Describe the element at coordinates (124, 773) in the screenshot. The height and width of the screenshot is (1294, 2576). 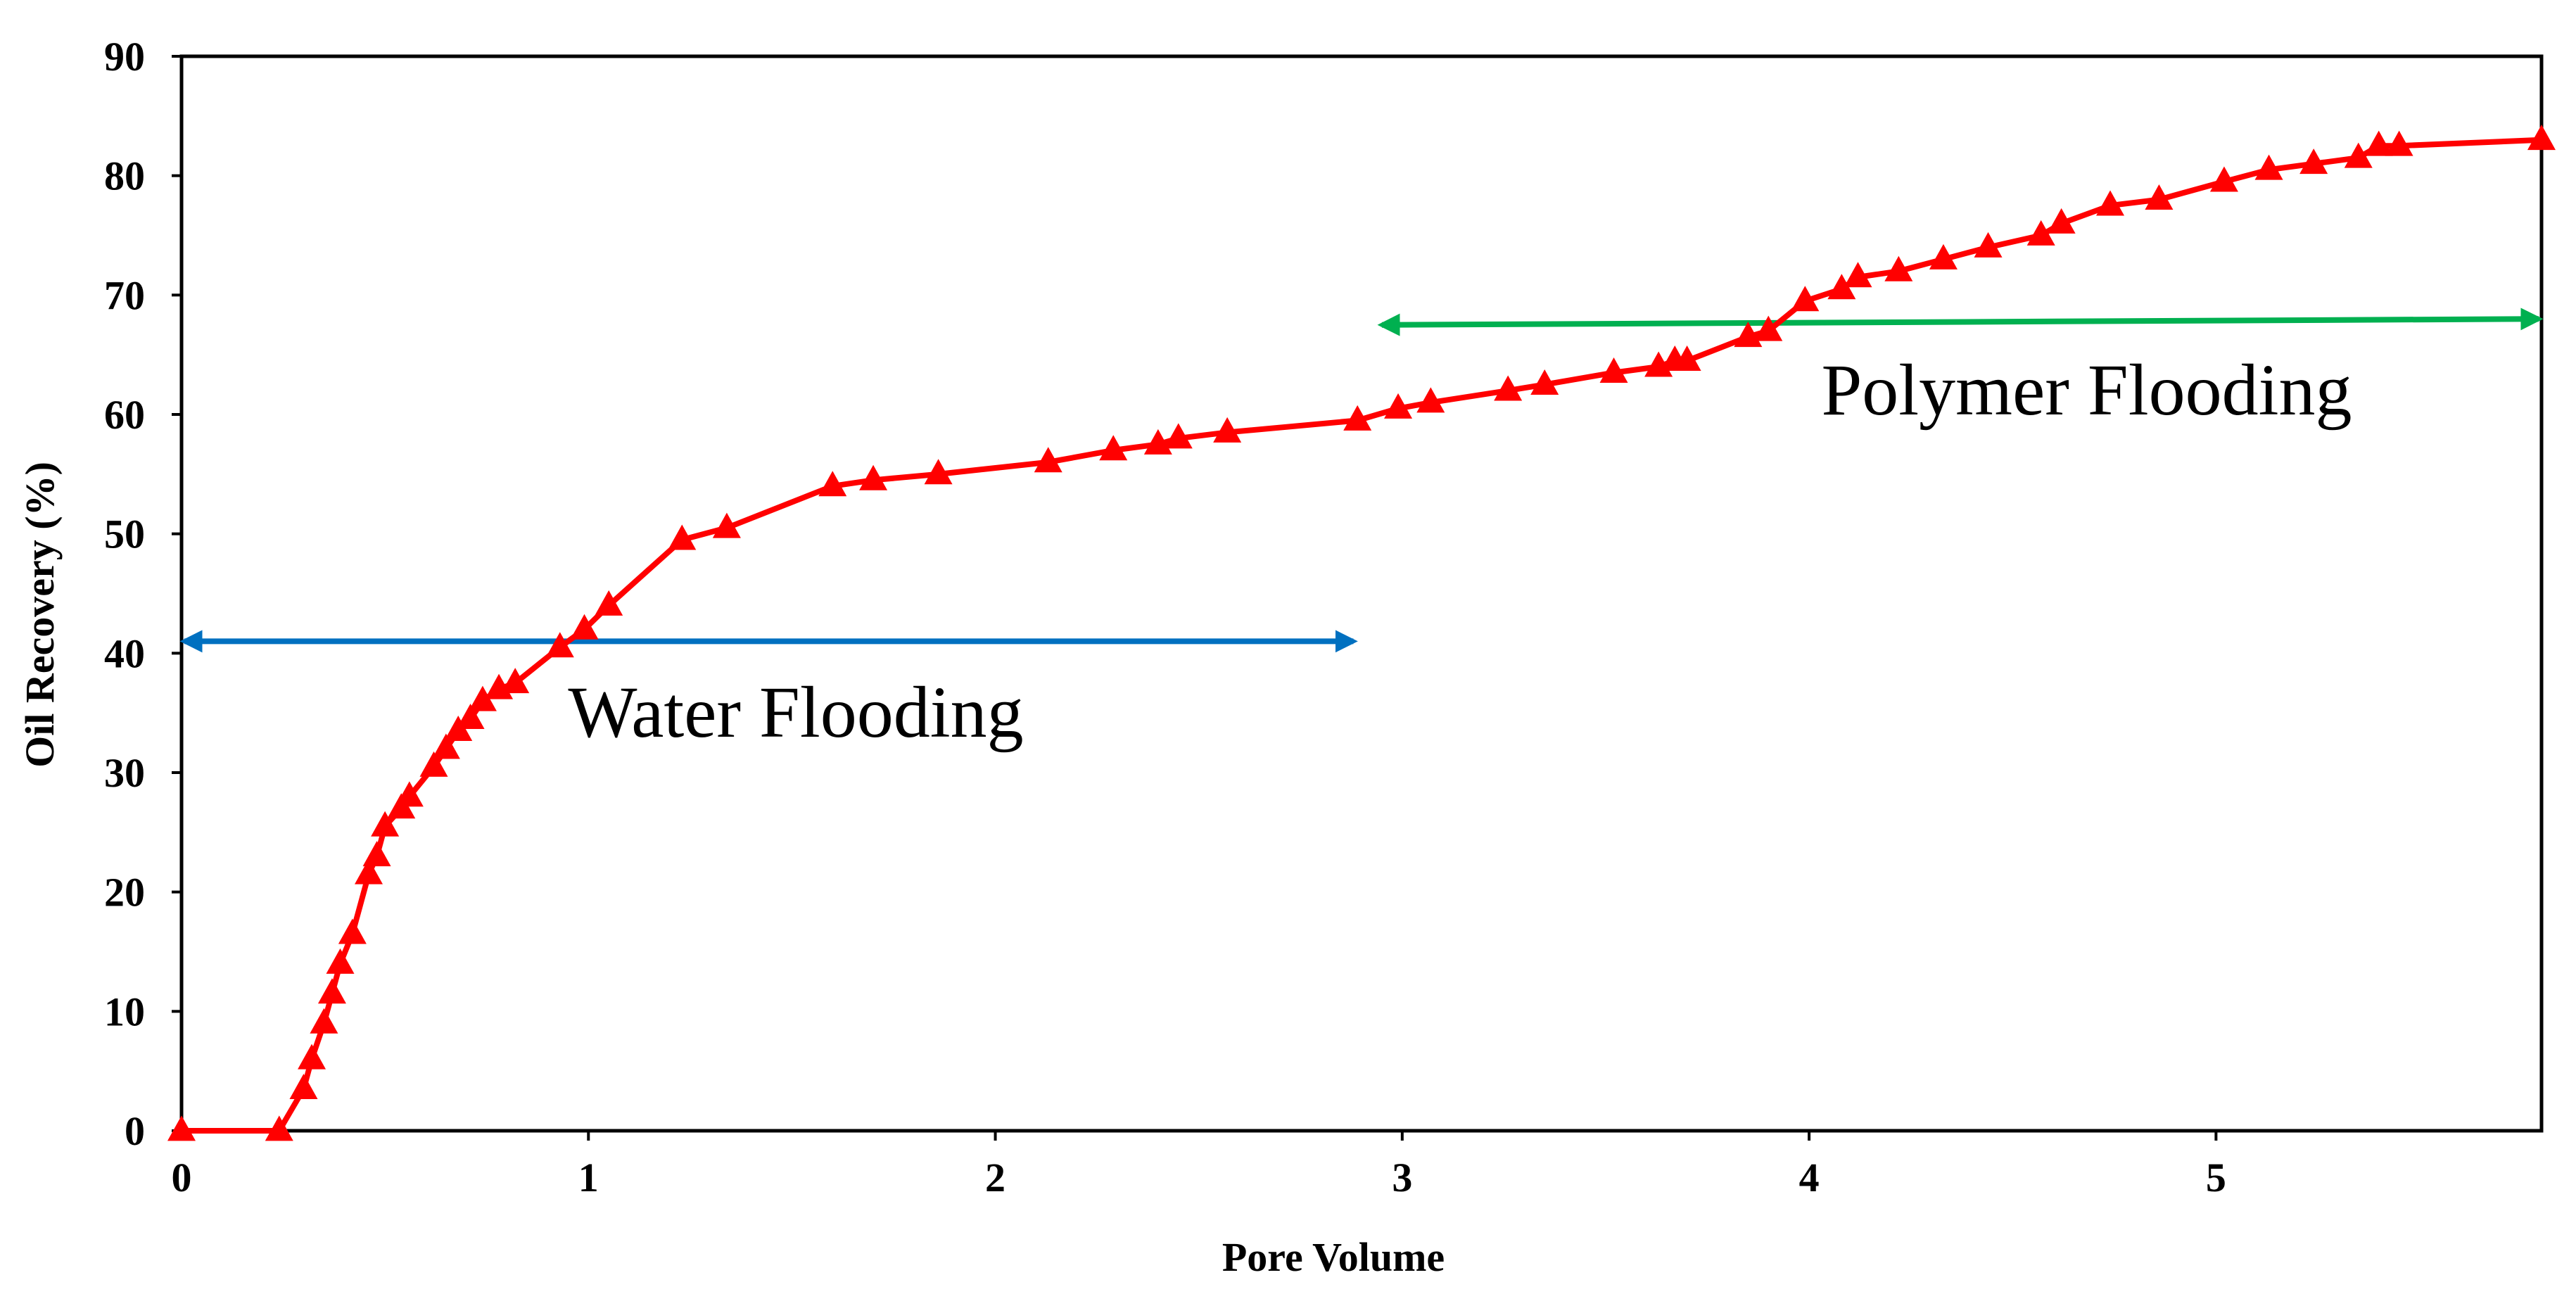
I see `y-tick-label: 30` at that location.